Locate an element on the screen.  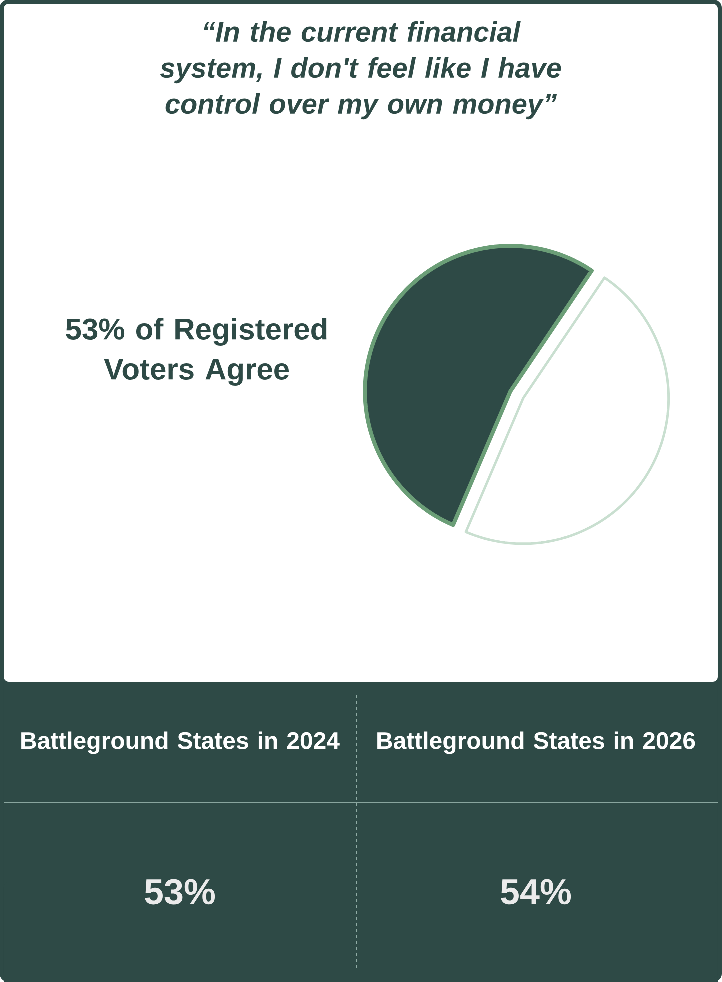
text: 53% is located at coordinates (180, 892).